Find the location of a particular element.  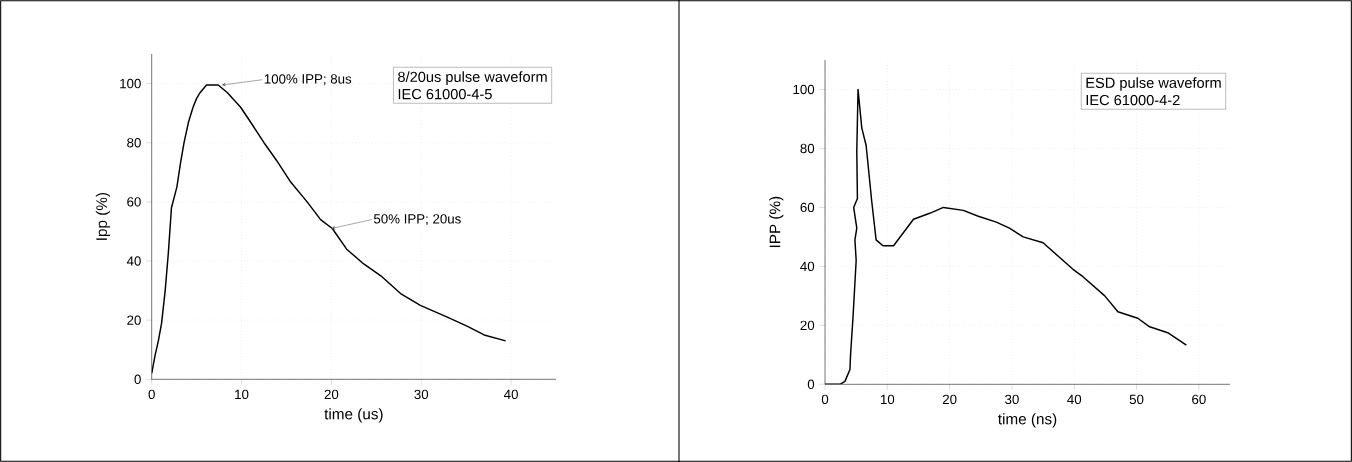

annotation: 8/20us pulse waveform is located at coordinates (472, 78).